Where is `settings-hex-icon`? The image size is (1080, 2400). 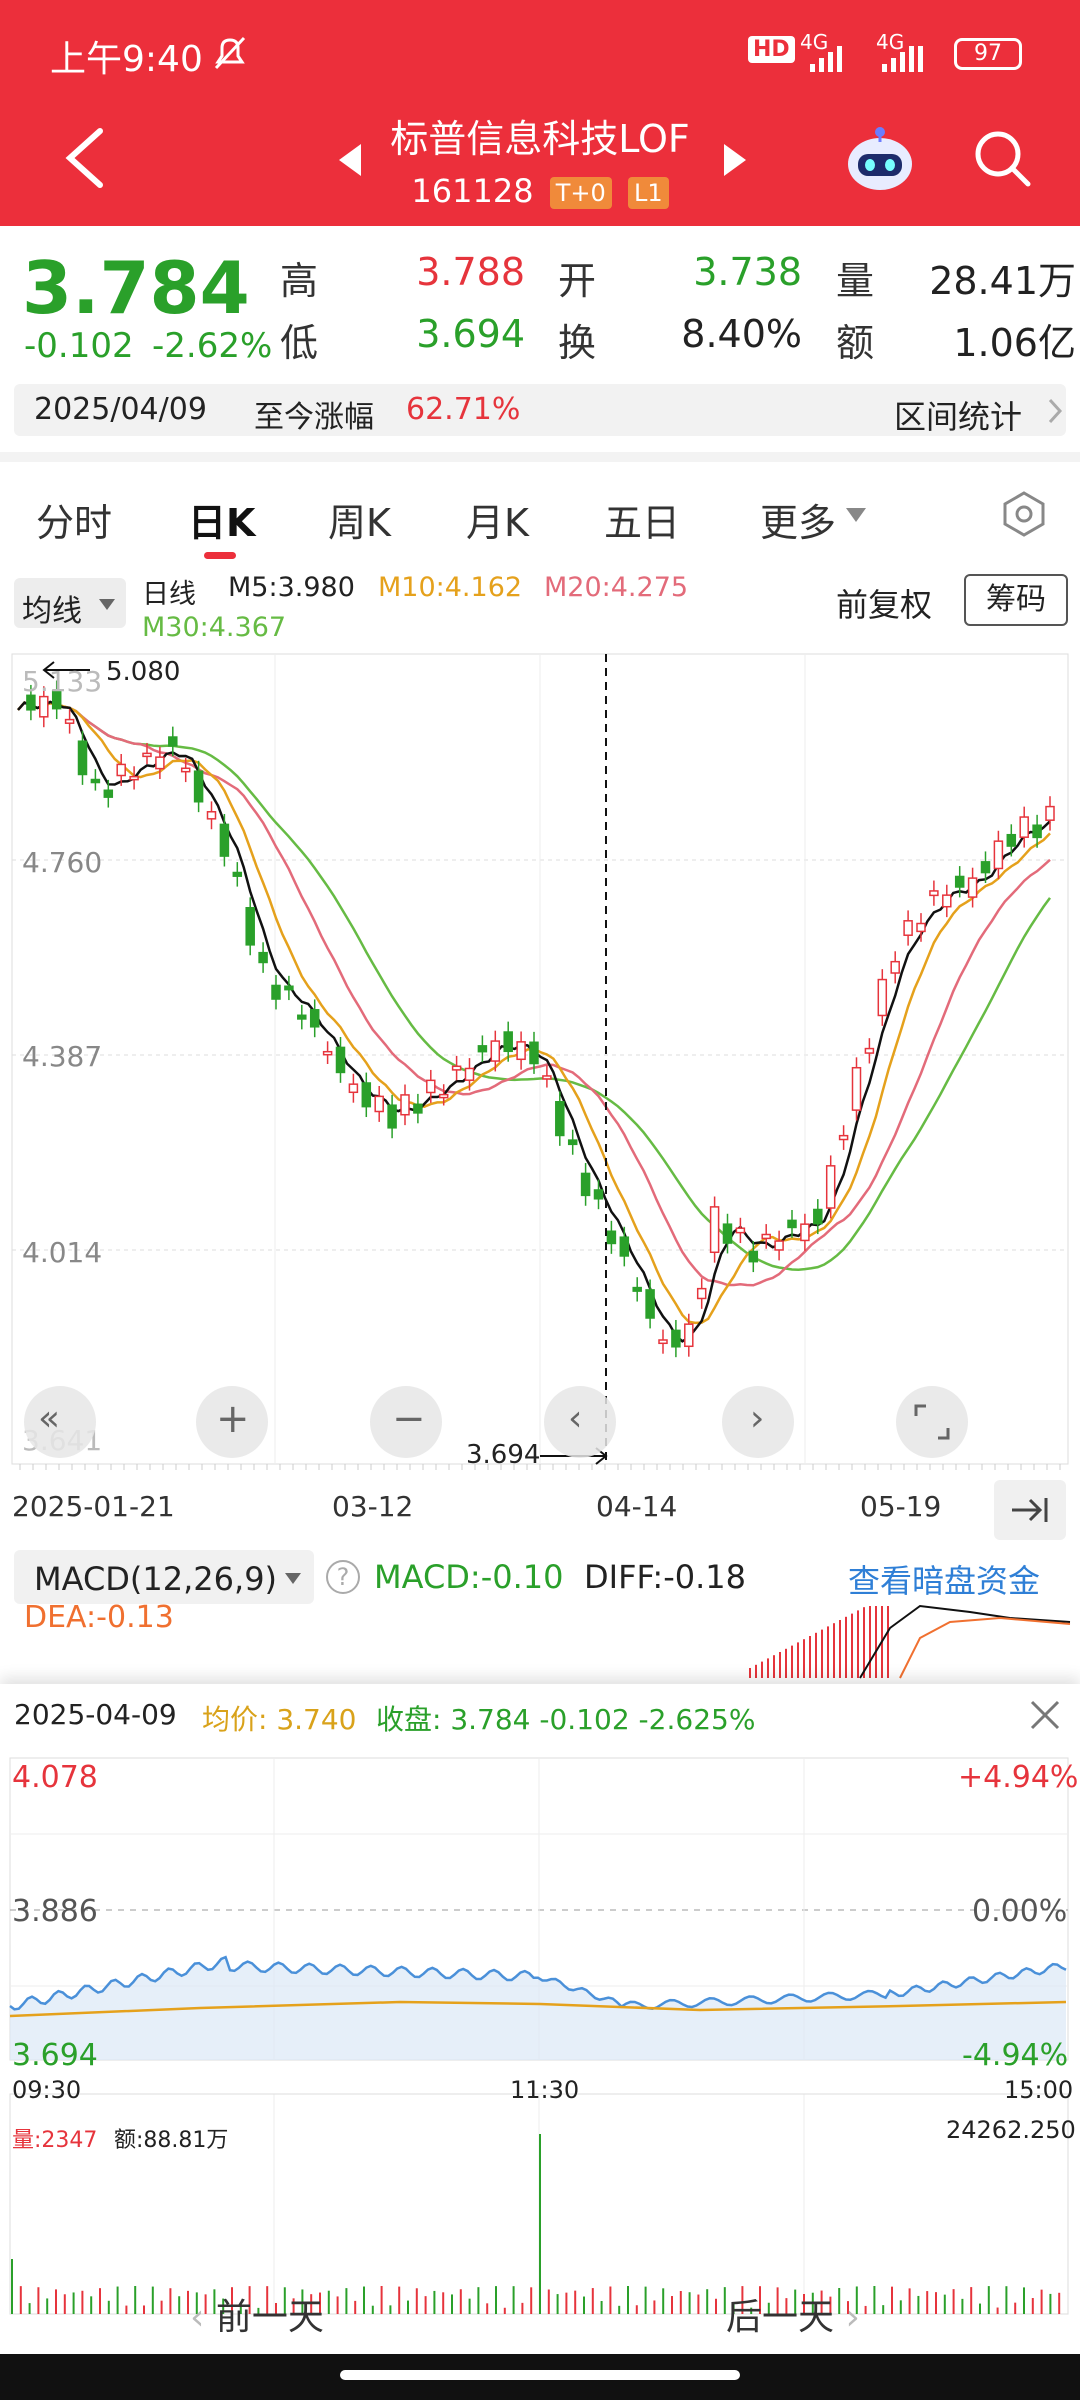
settings-hex-icon is located at coordinates (1024, 514).